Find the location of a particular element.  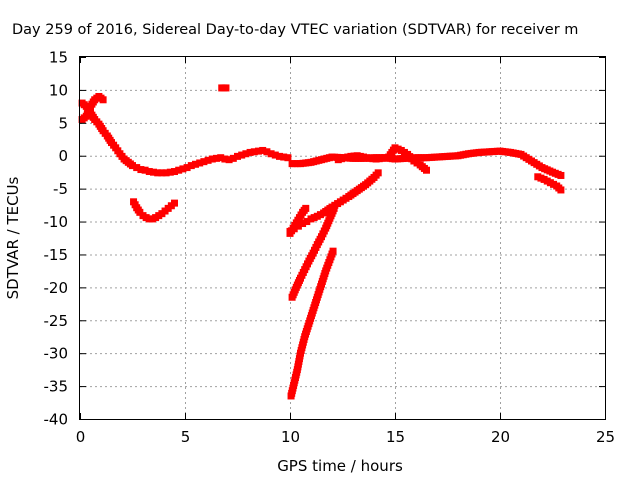

y-tick-label: 15 is located at coordinates (58, 58).